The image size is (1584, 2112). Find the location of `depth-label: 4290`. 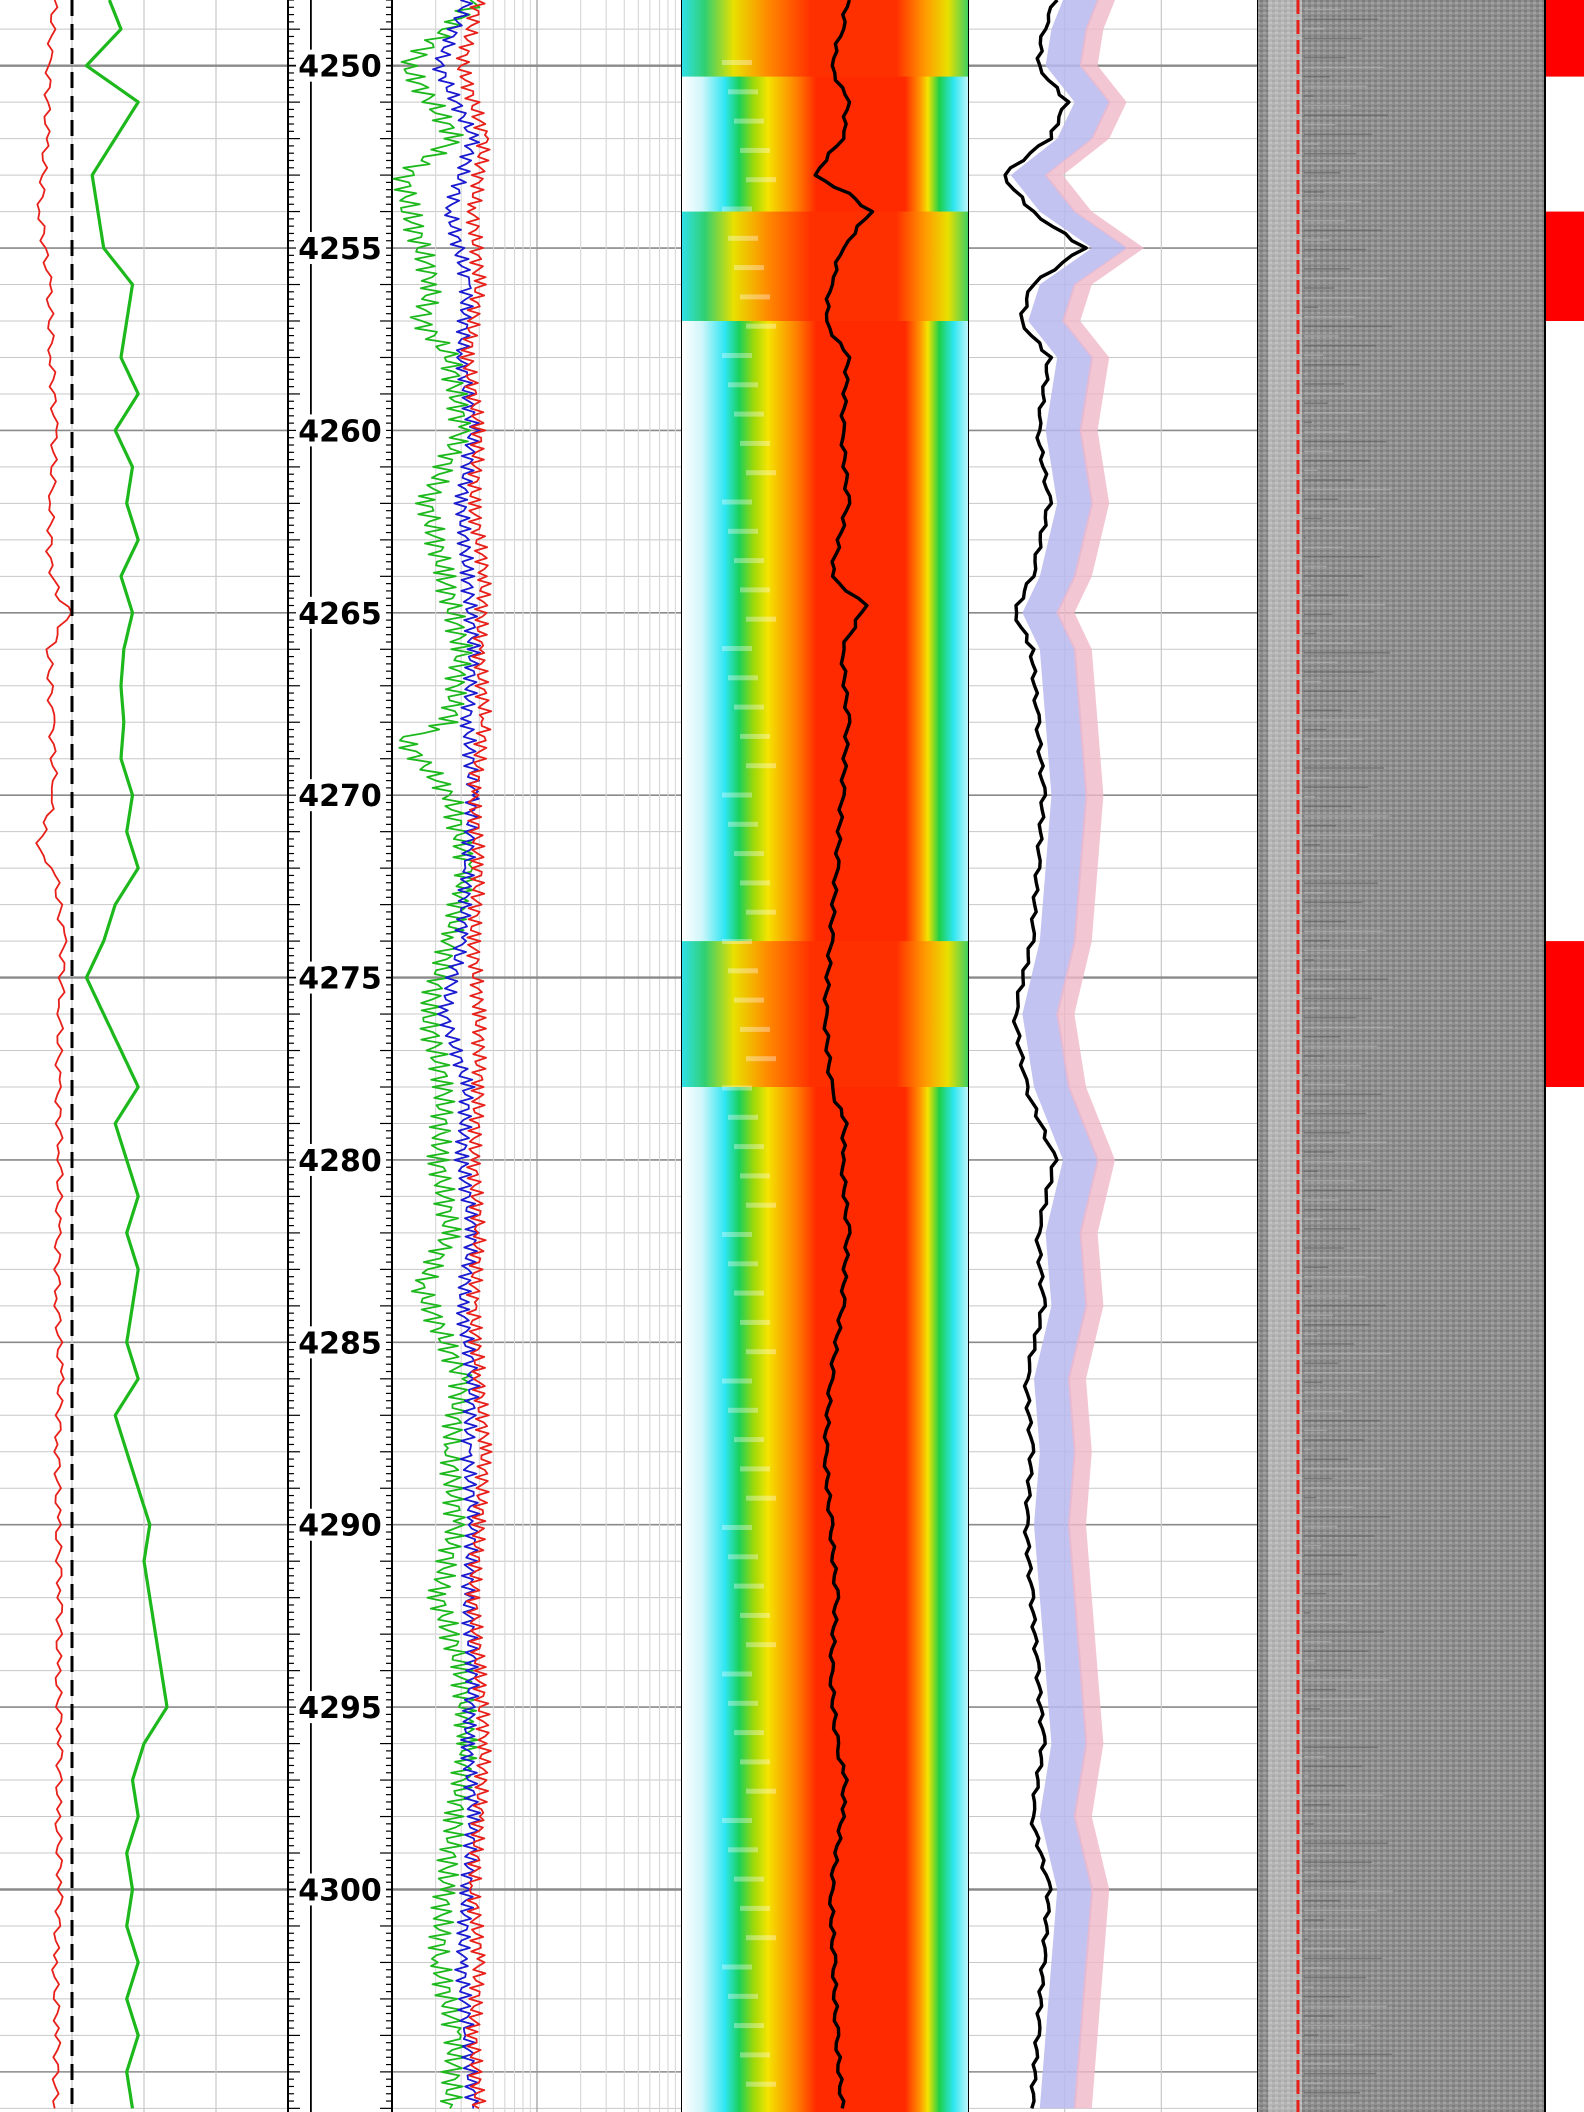

depth-label: 4290 is located at coordinates (340, 1526).